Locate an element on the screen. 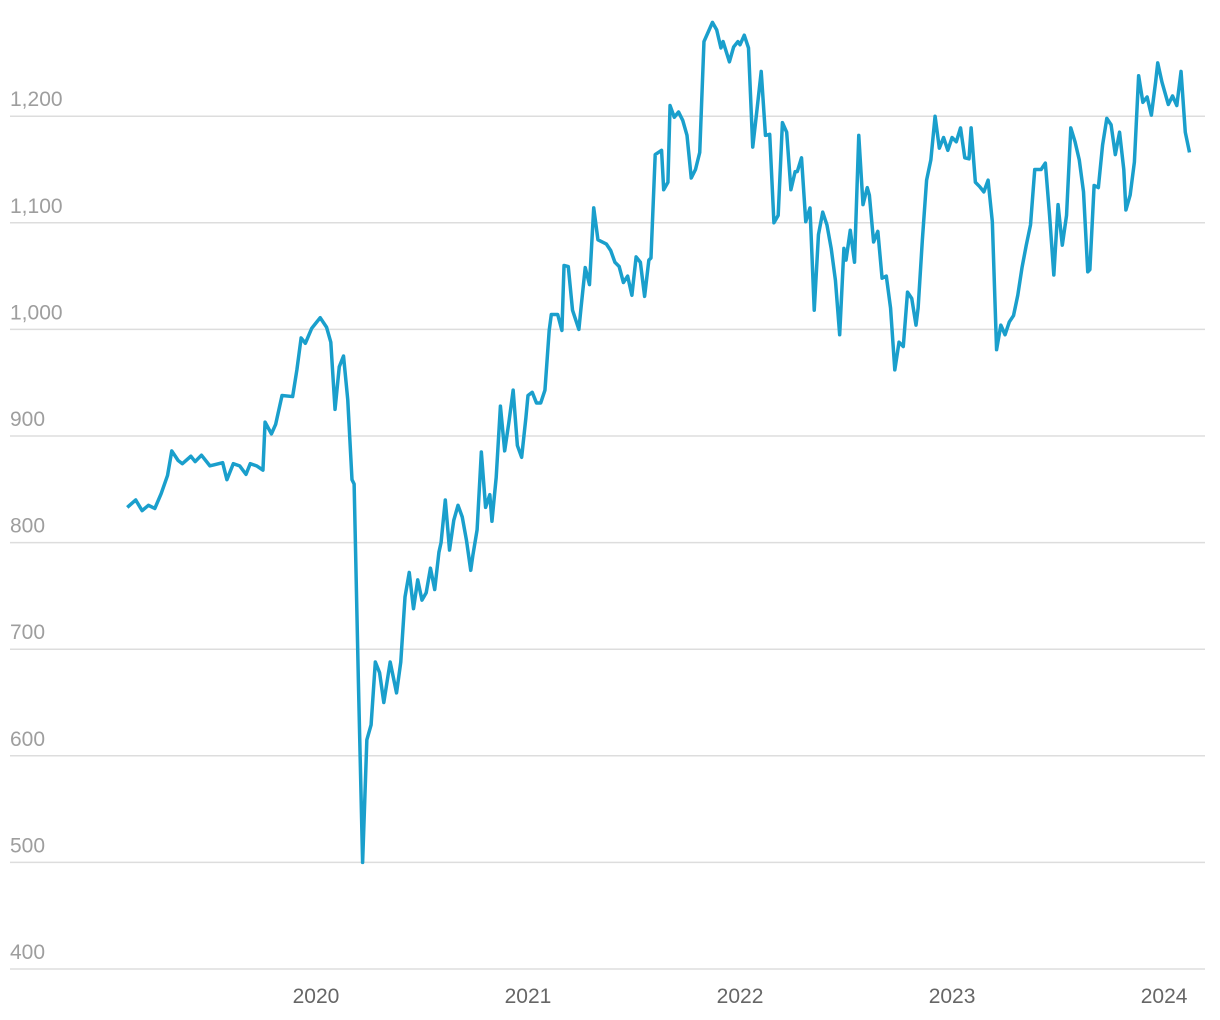  y-tick-label: 1,000 is located at coordinates (36, 312).